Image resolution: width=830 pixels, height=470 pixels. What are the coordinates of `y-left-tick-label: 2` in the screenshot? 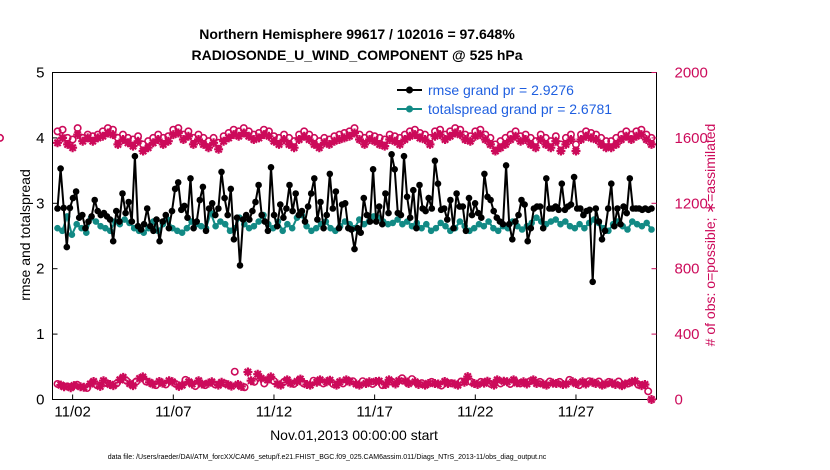 It's located at (40, 269).